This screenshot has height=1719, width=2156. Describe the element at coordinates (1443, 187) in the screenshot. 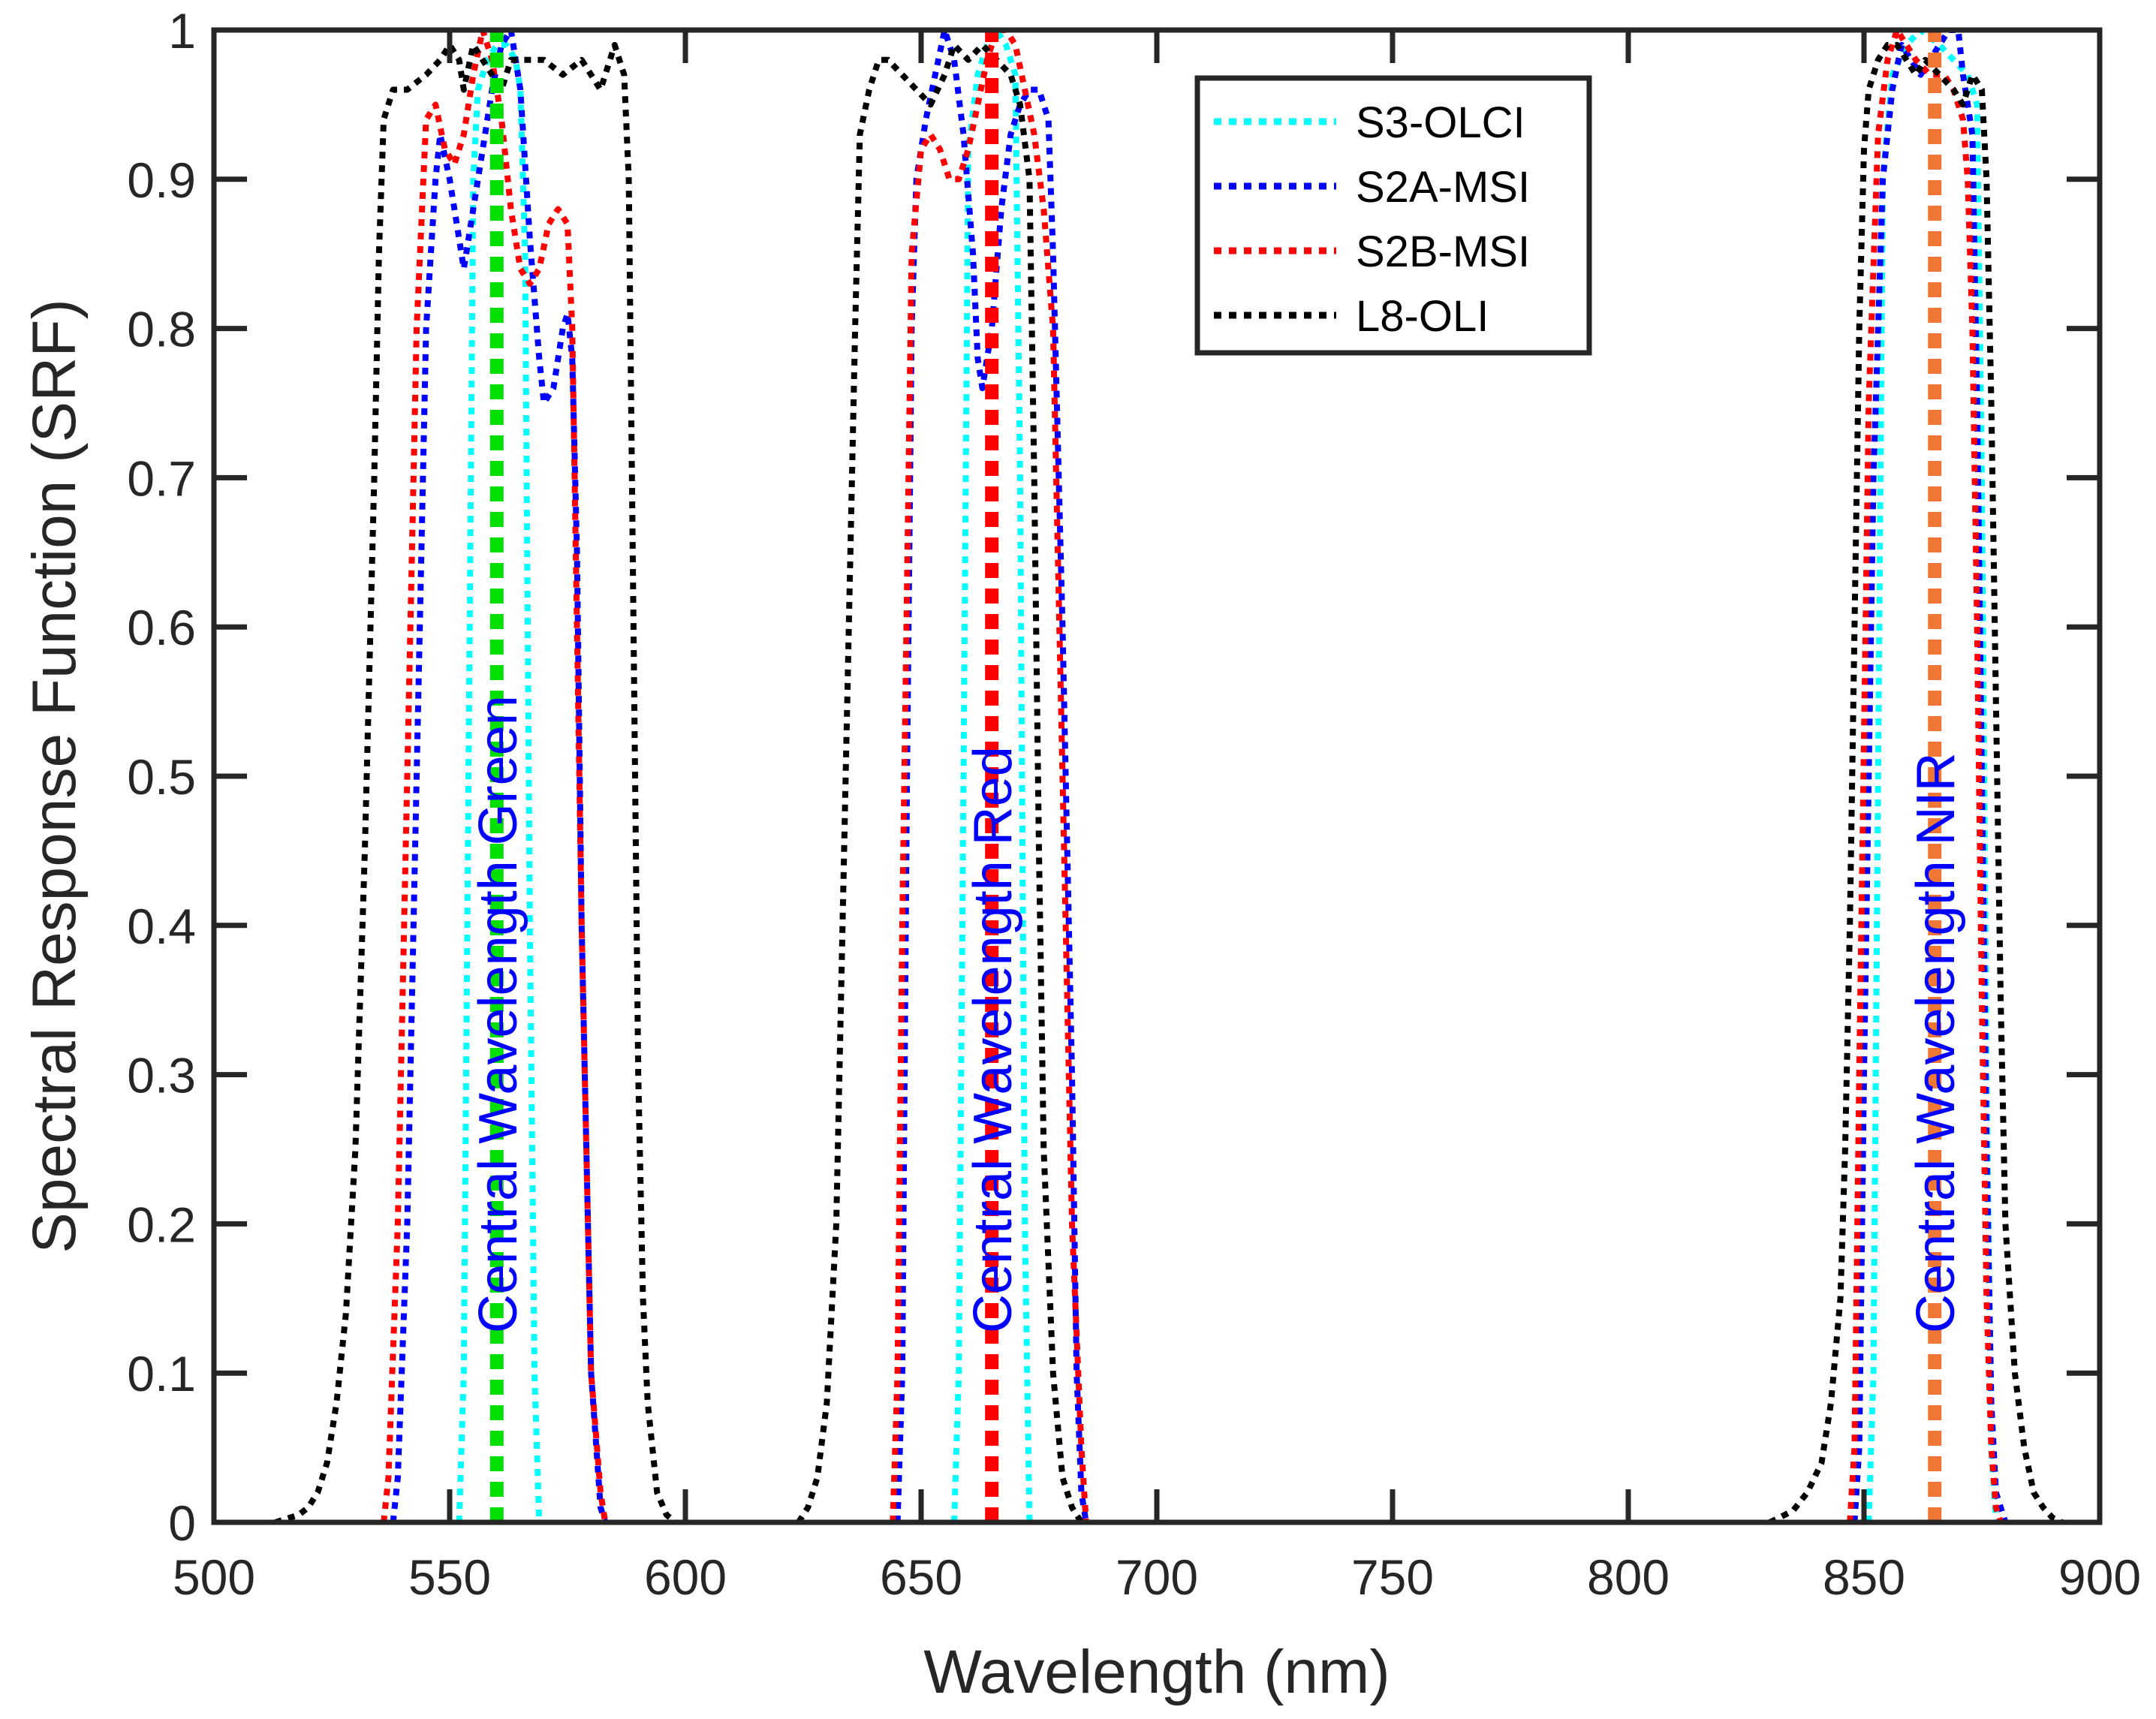

I see `legend-label-s2a-msi: S2A-MSI` at that location.